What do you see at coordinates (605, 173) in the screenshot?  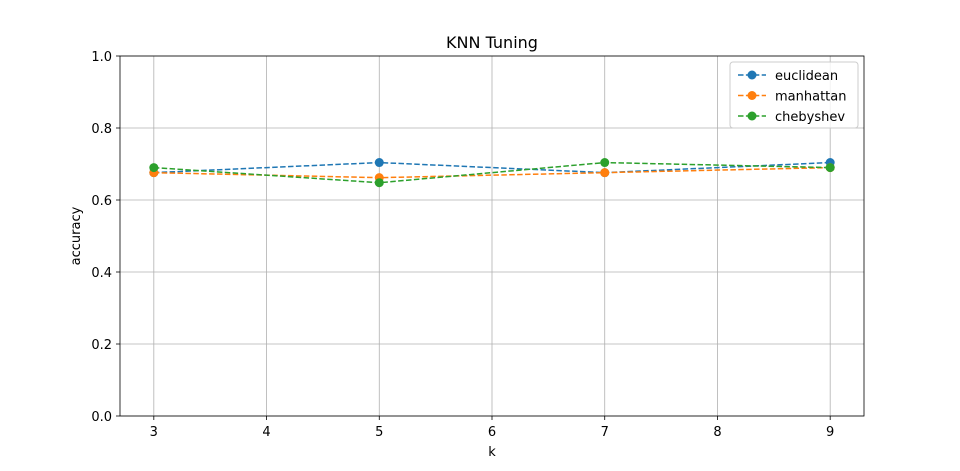 I see `data-point-manhattan` at bounding box center [605, 173].